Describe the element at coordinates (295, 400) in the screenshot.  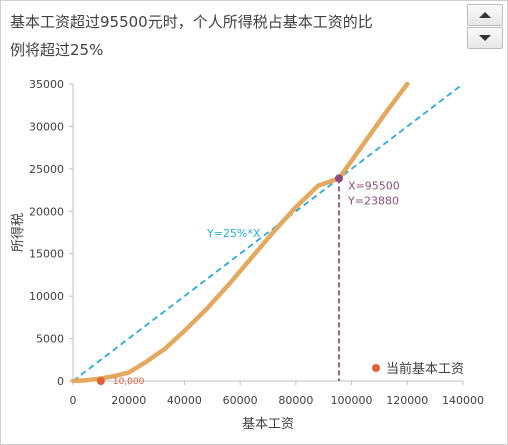
I see `x-tick-label: 80000` at that location.